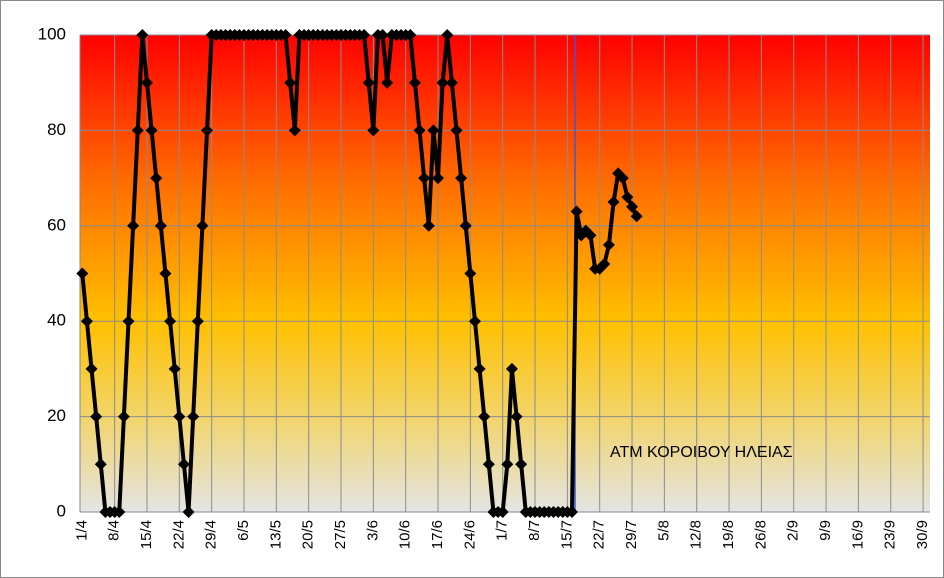 Image resolution: width=944 pixels, height=578 pixels. What do you see at coordinates (631, 534) in the screenshot?
I see `x-tick-label: 29/7` at bounding box center [631, 534].